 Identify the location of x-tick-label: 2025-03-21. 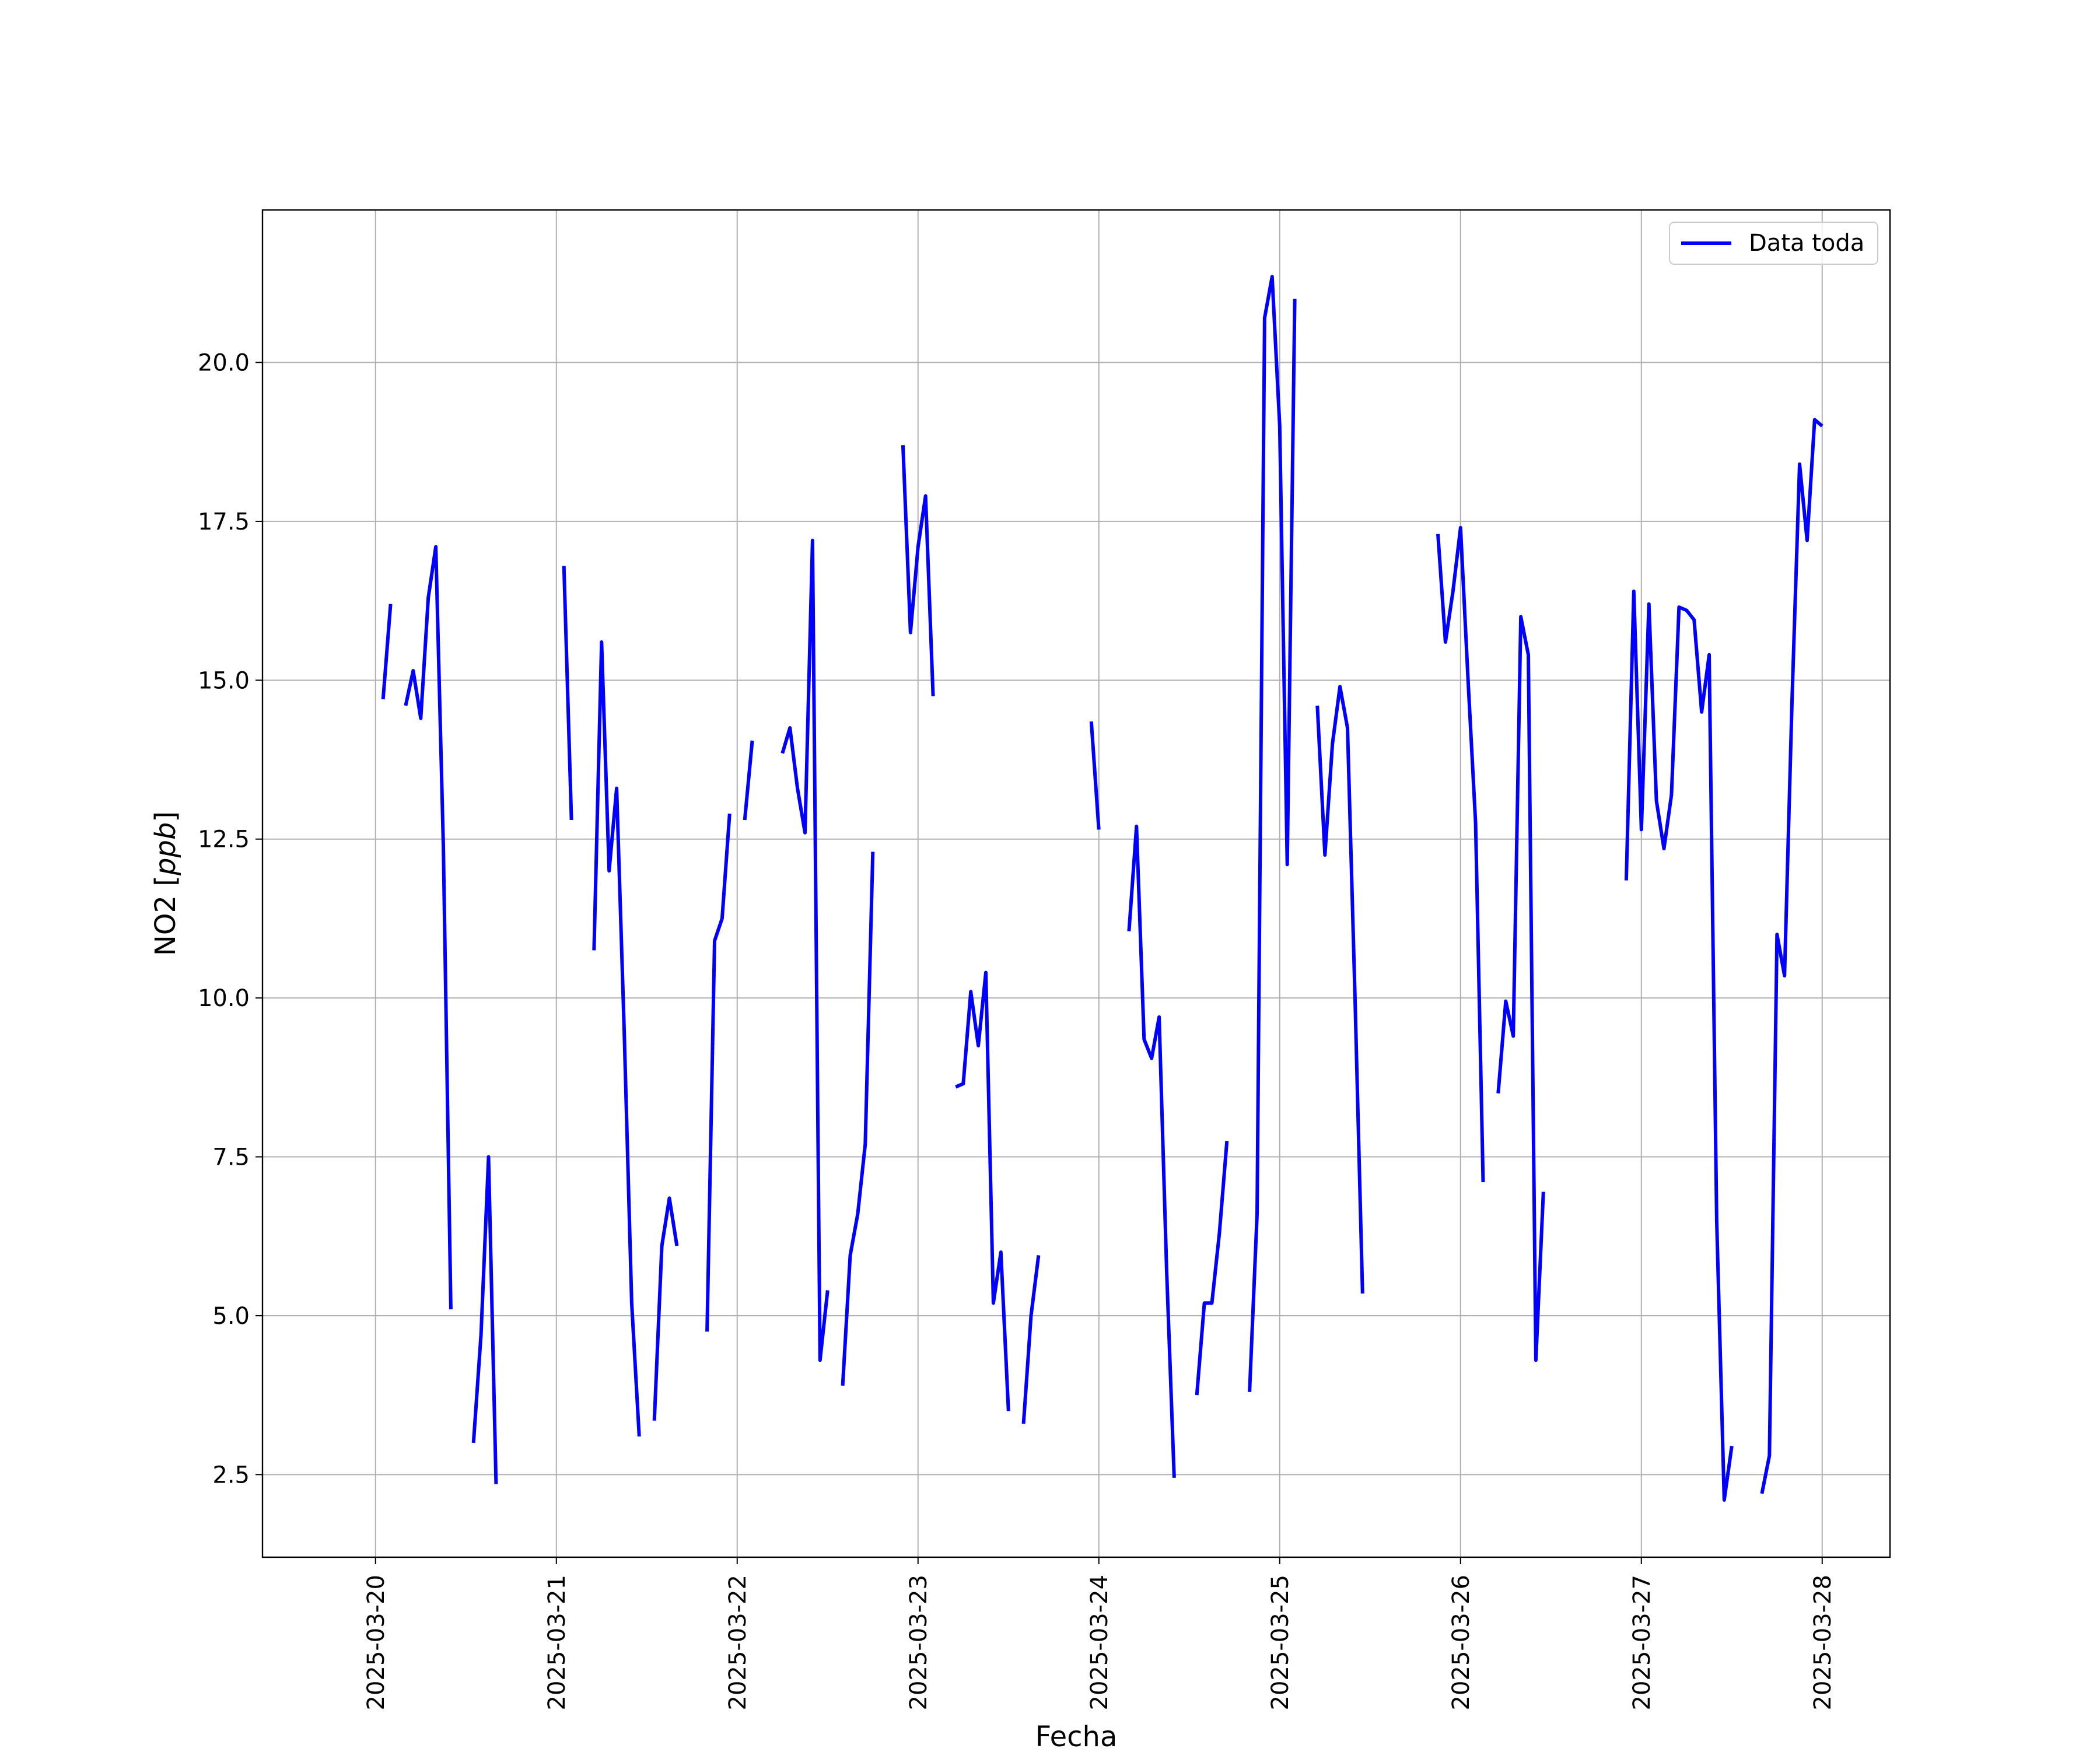
(557, 1642).